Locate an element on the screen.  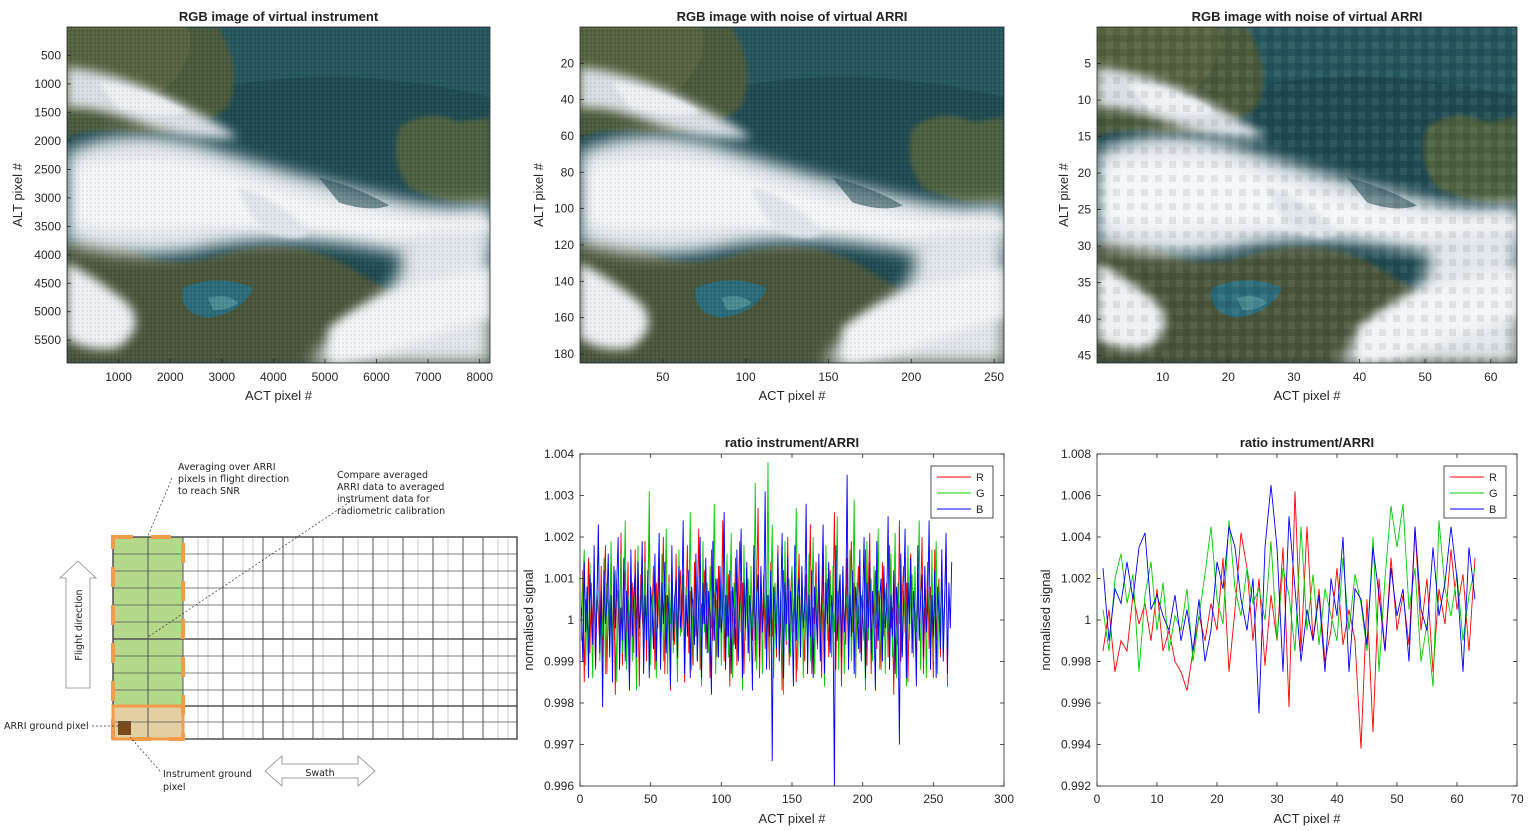
y-tick-label: 160 is located at coordinates (564, 318).